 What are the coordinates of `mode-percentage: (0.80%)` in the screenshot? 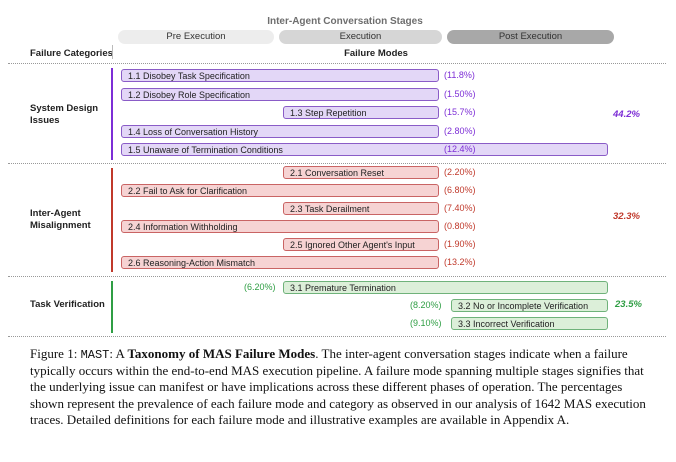 It's located at (460, 226).